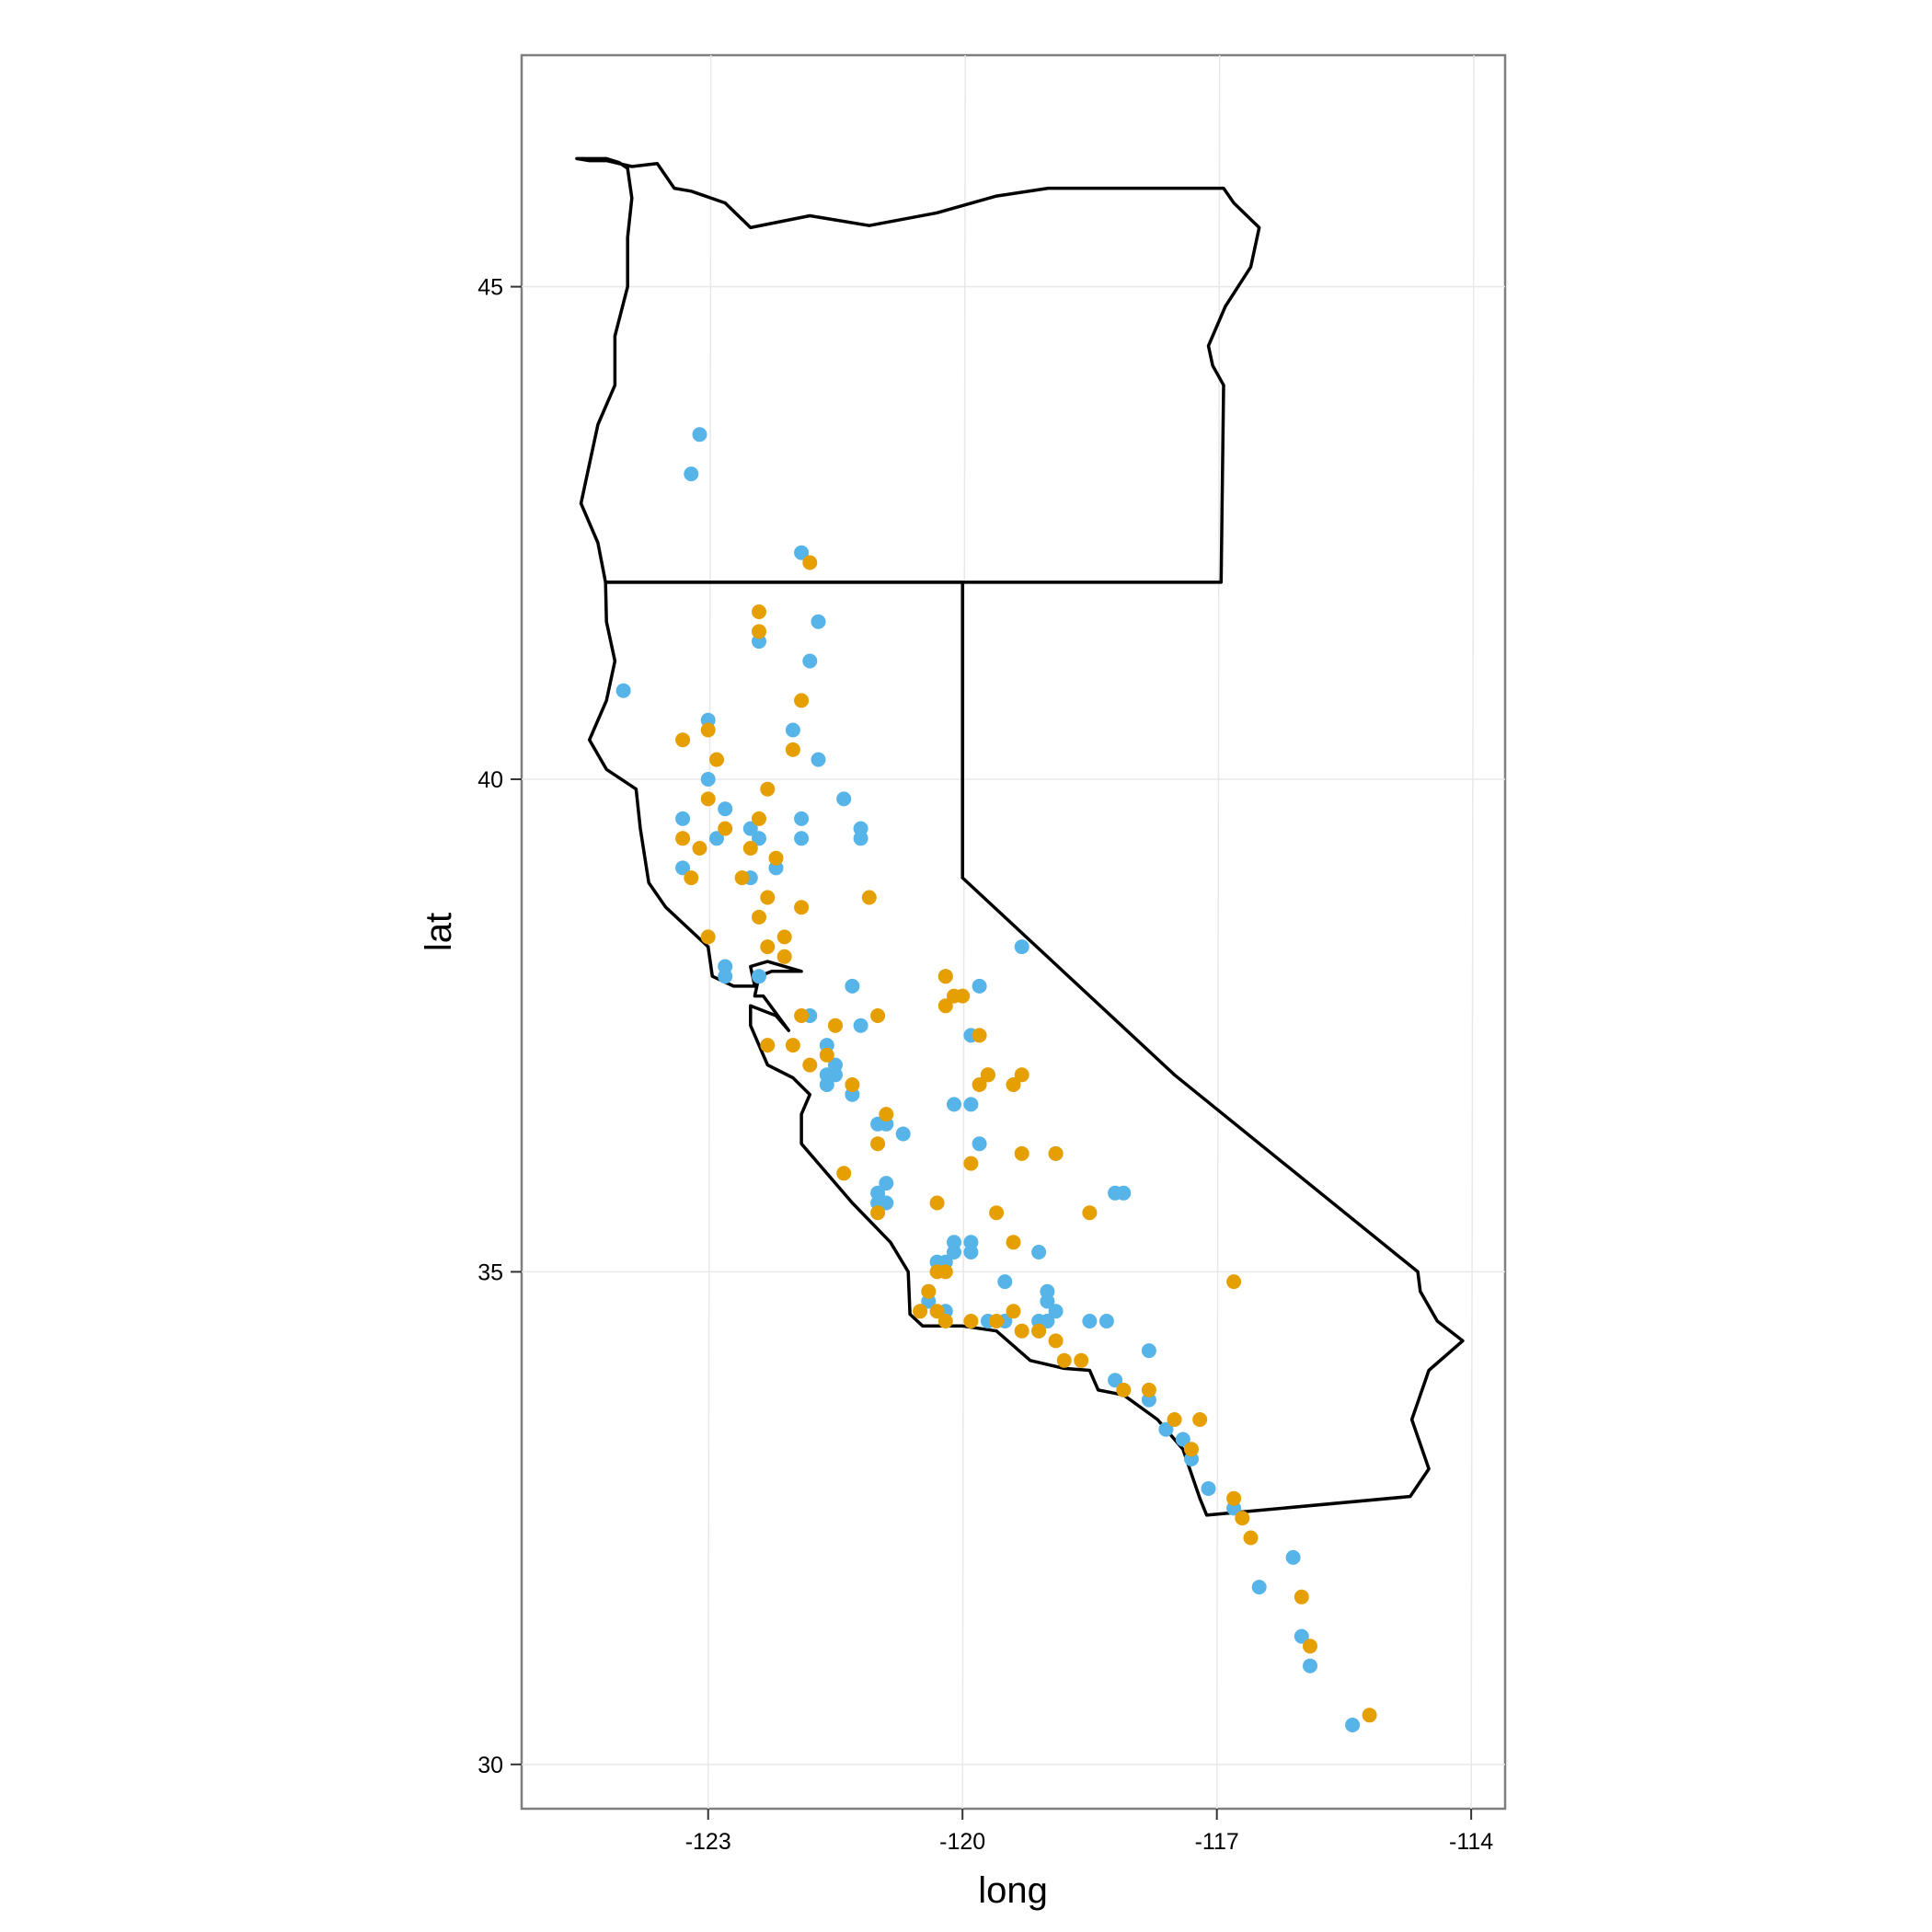  I want to click on oregon-outline, so click(918, 370).